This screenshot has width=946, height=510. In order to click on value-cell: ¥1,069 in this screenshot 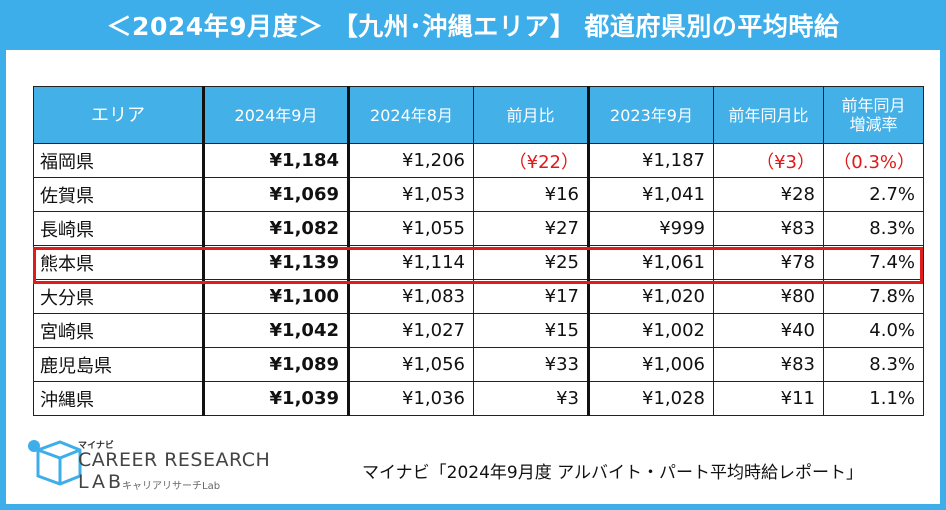, I will do `click(276, 194)`.